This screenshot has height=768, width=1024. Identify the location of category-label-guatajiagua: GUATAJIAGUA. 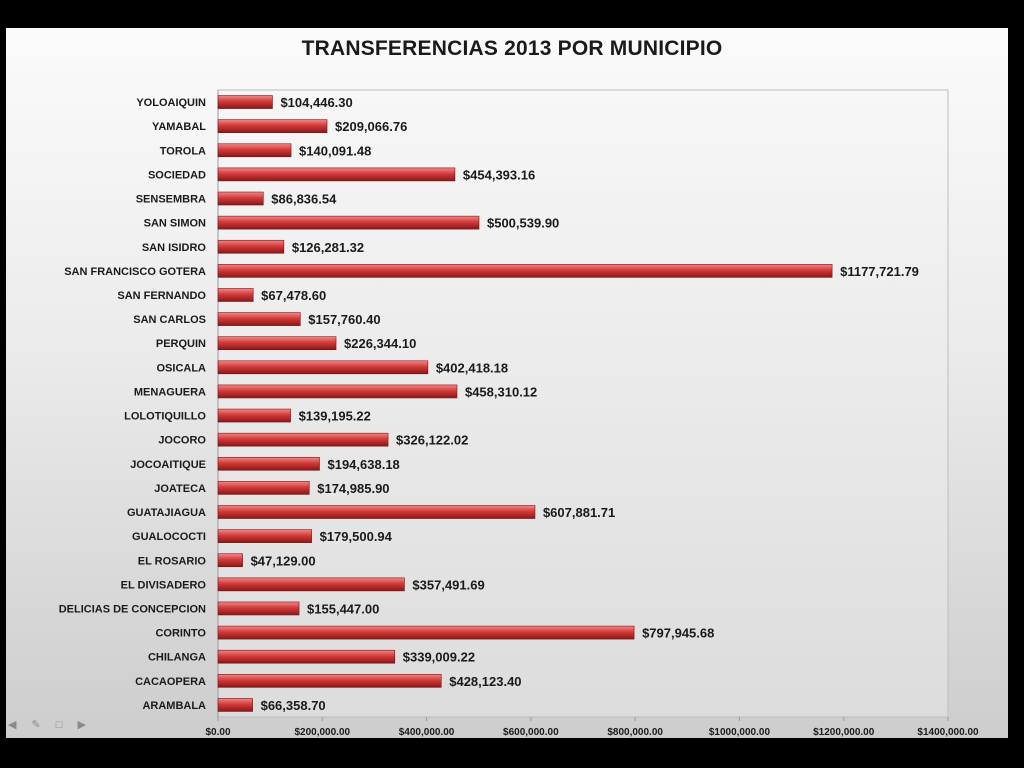
(166, 513).